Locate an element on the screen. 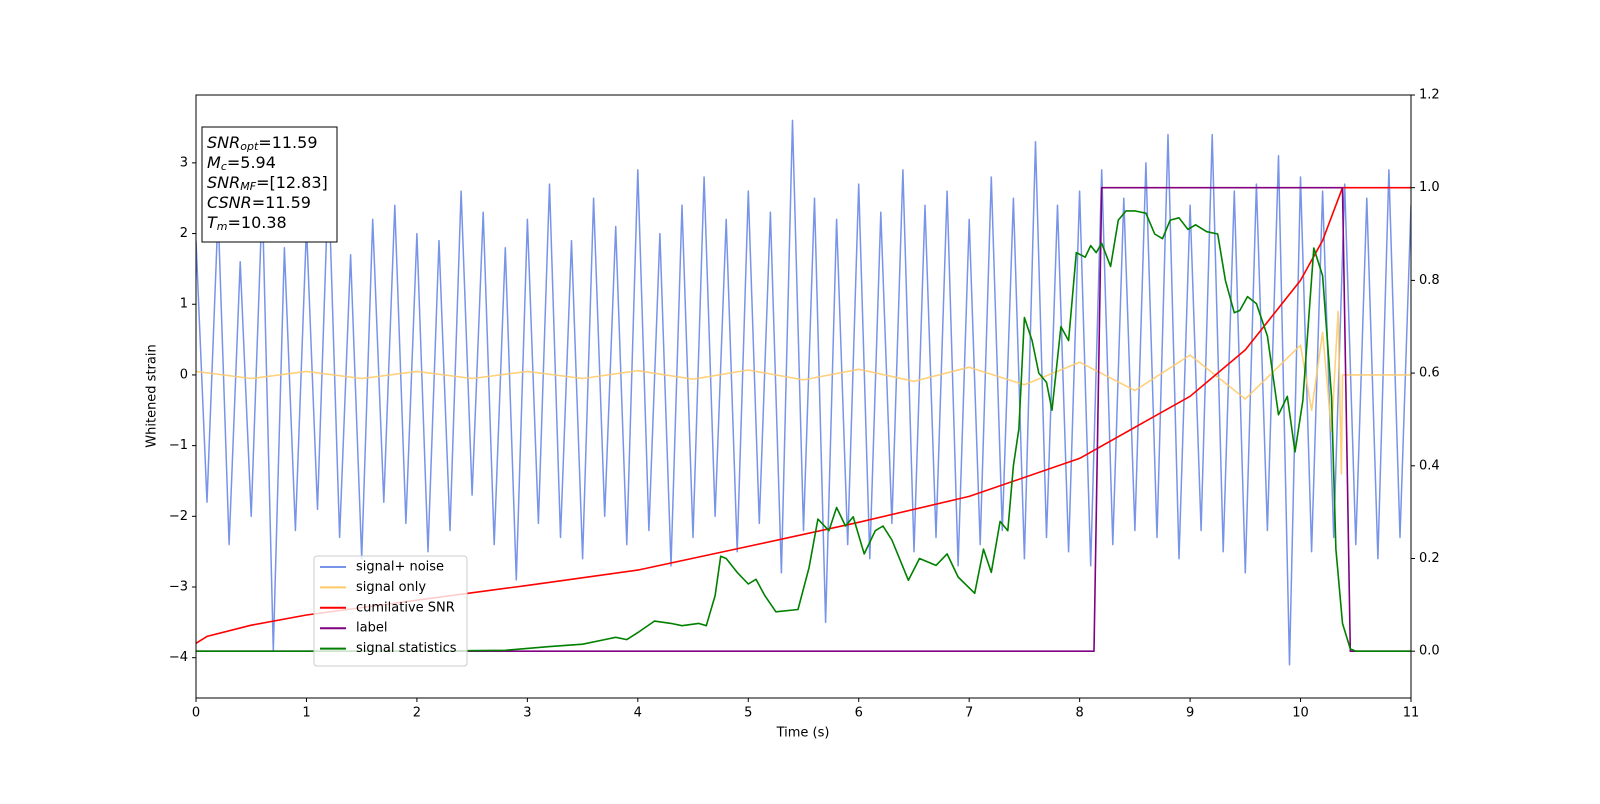  annotation-subscript: c is located at coordinates (224, 166).